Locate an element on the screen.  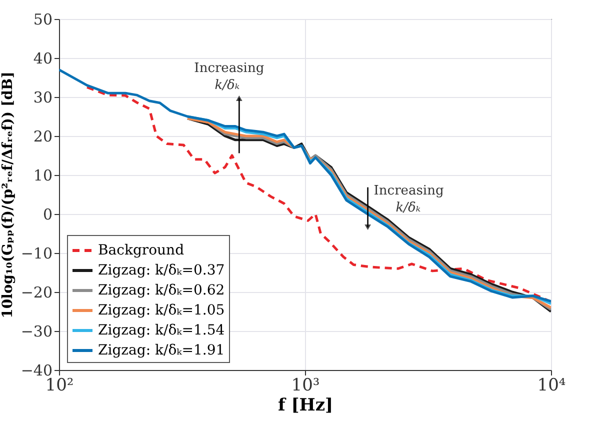
y-tick-label: 0 is located at coordinates (47, 215).